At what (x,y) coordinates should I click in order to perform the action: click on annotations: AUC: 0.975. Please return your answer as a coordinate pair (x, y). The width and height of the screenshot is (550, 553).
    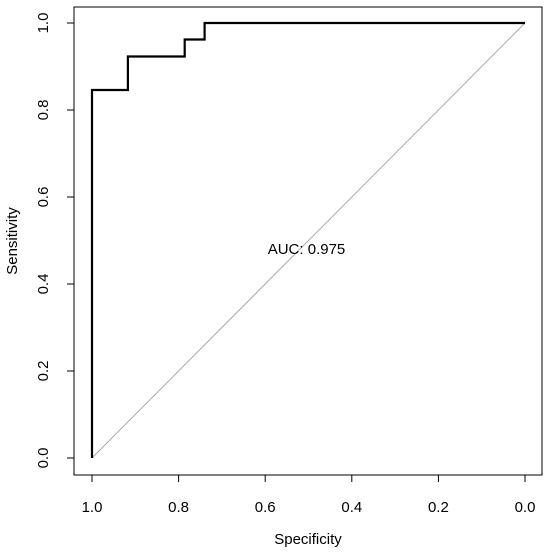
    Looking at the image, I should click on (307, 249).